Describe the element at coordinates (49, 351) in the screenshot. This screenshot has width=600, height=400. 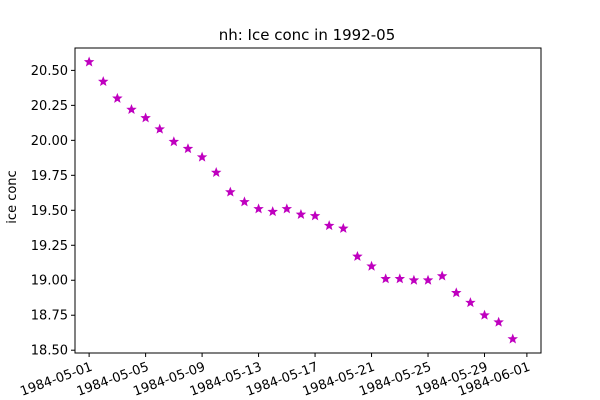
I see `y-tick-label: 18.50` at that location.